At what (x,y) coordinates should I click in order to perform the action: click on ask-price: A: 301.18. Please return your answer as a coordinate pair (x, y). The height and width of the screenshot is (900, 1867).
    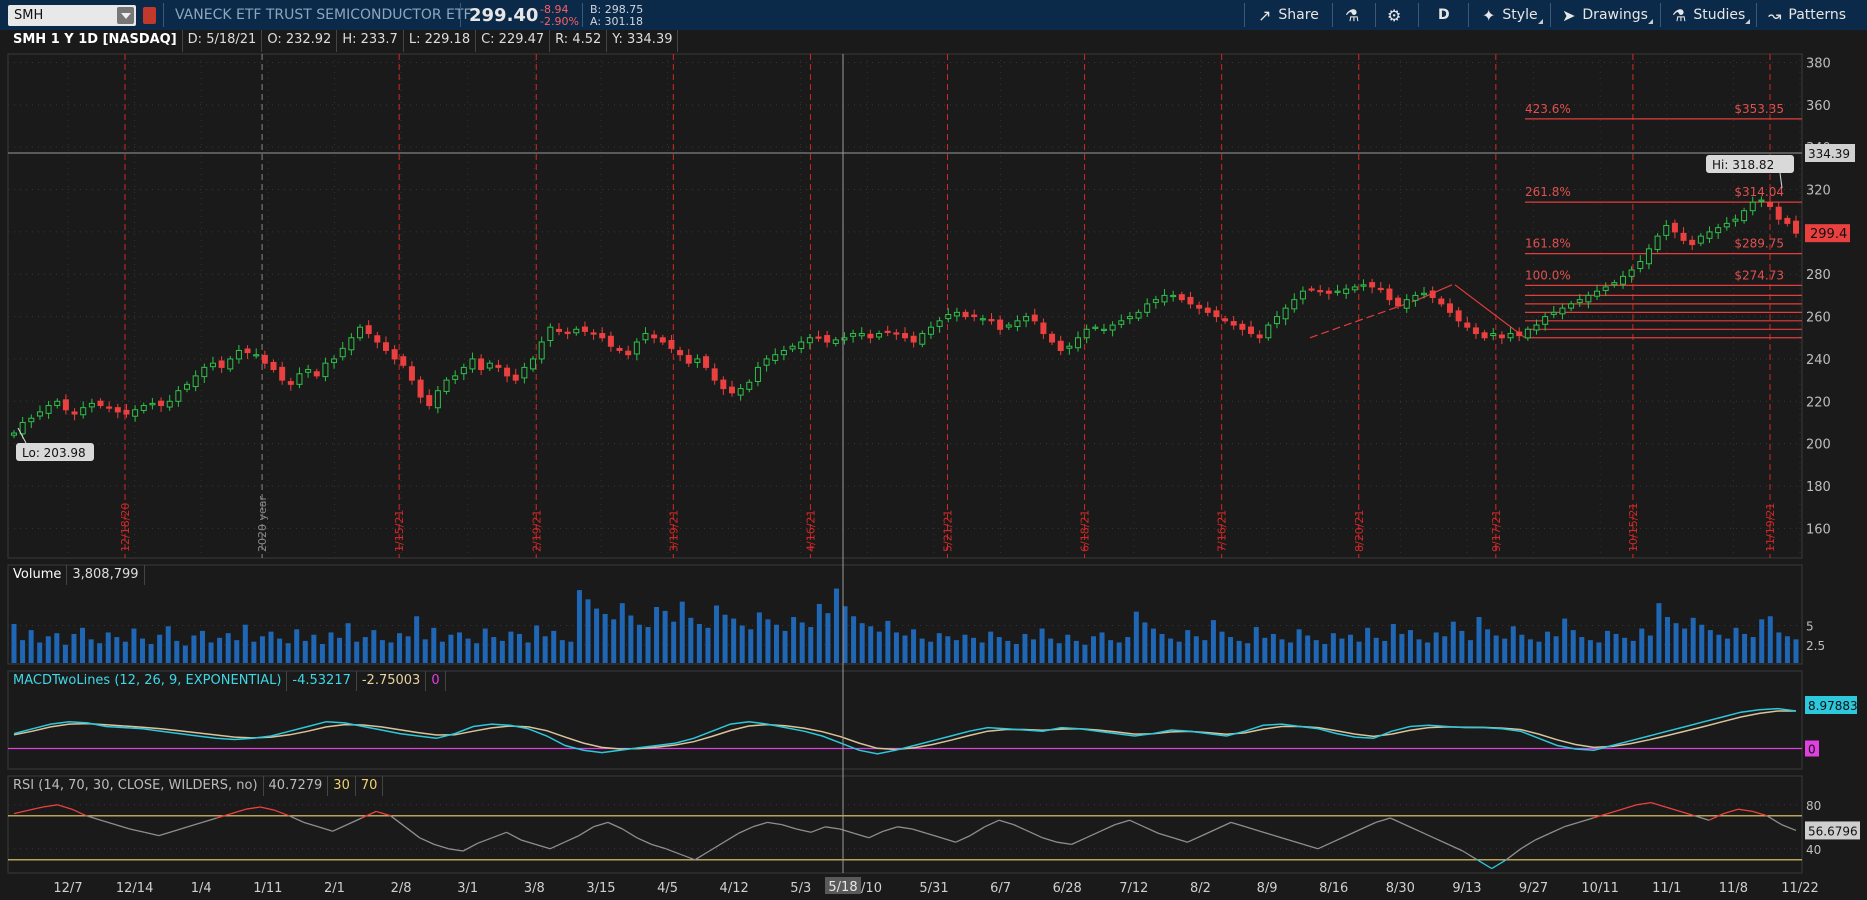
    Looking at the image, I should click on (617, 21).